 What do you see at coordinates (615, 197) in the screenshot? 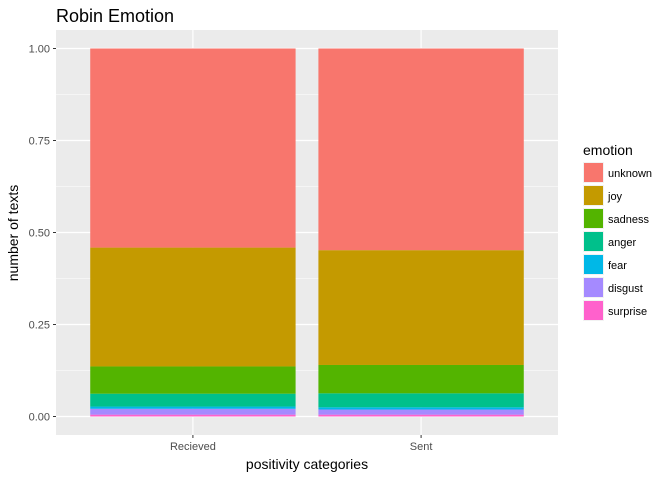
I see `legend-label-joy: joy` at bounding box center [615, 197].